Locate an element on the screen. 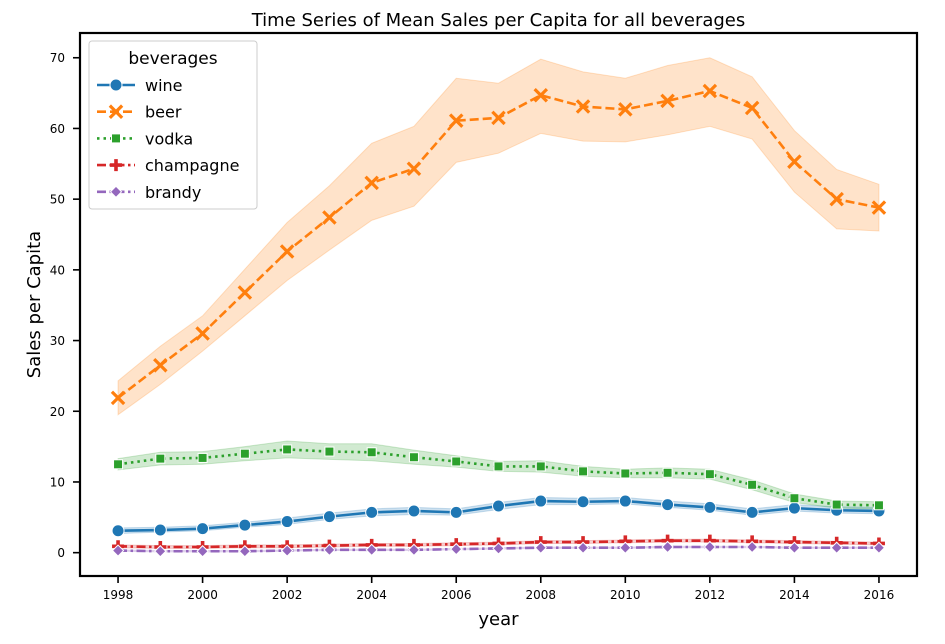 The height and width of the screenshot is (644, 945). legend-items: wine beer vodka champagne brandy is located at coordinates (168, 139).